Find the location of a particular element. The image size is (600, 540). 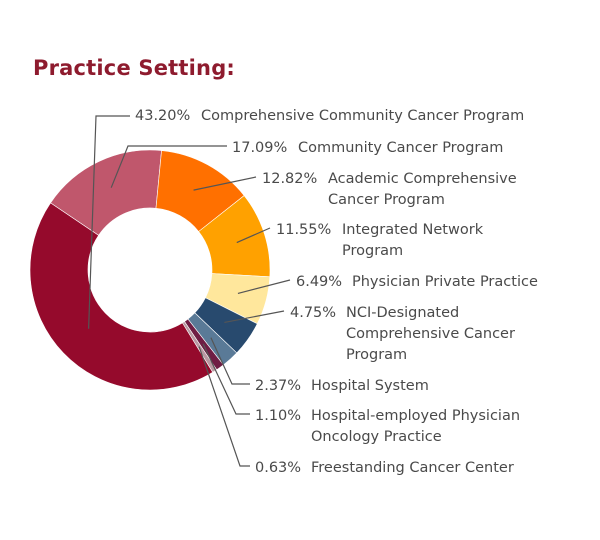

slice-percent-label: 2.37% is located at coordinates (278, 386).